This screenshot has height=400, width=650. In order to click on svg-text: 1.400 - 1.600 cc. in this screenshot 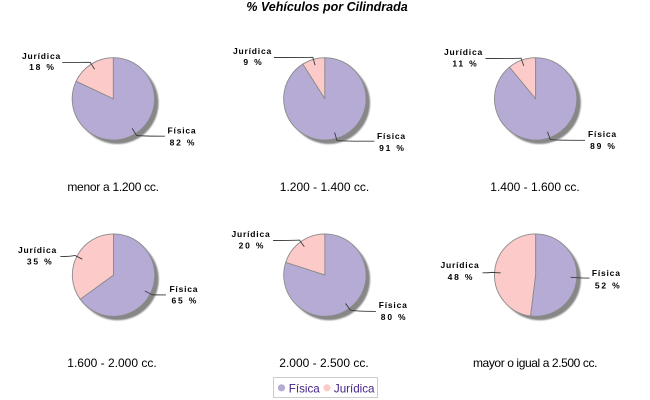, I will do `click(534, 187)`.